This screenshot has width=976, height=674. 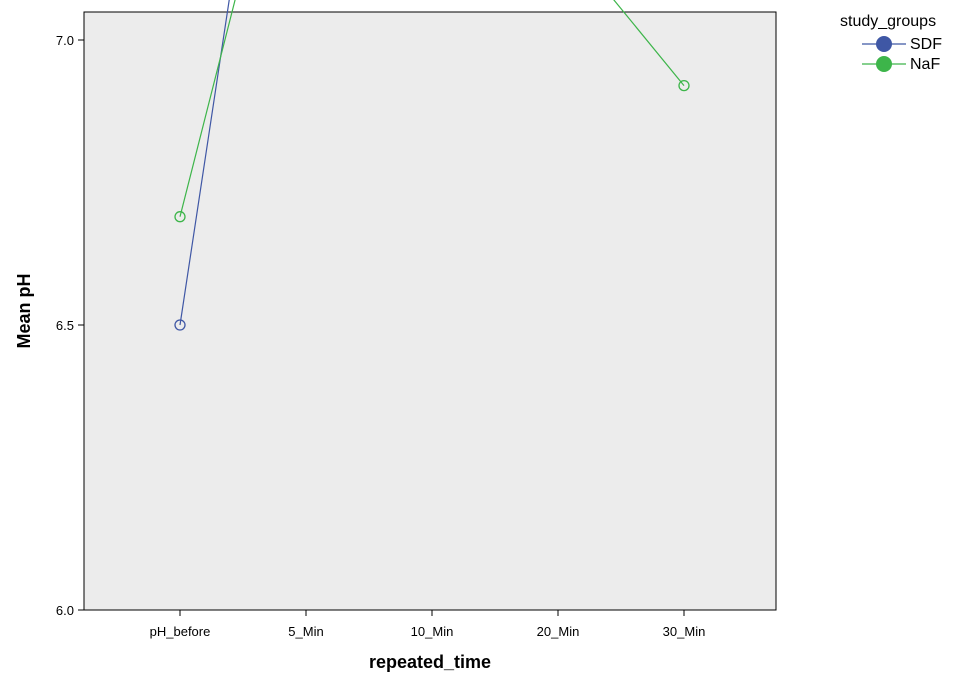 I want to click on y-tick-label: 6.0, so click(x=65, y=610).